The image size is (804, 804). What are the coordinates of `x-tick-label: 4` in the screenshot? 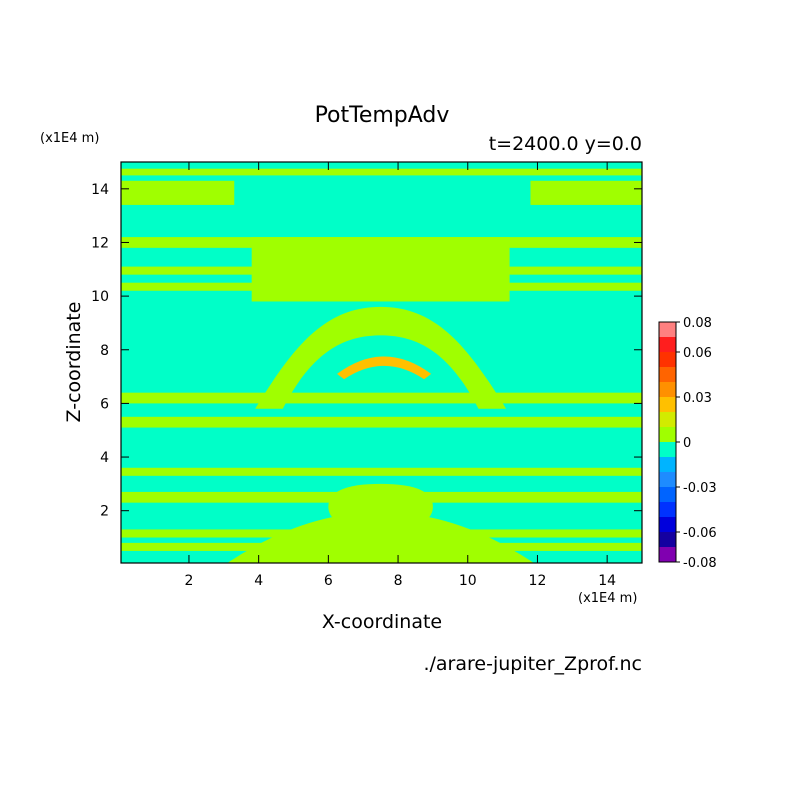 It's located at (258, 581).